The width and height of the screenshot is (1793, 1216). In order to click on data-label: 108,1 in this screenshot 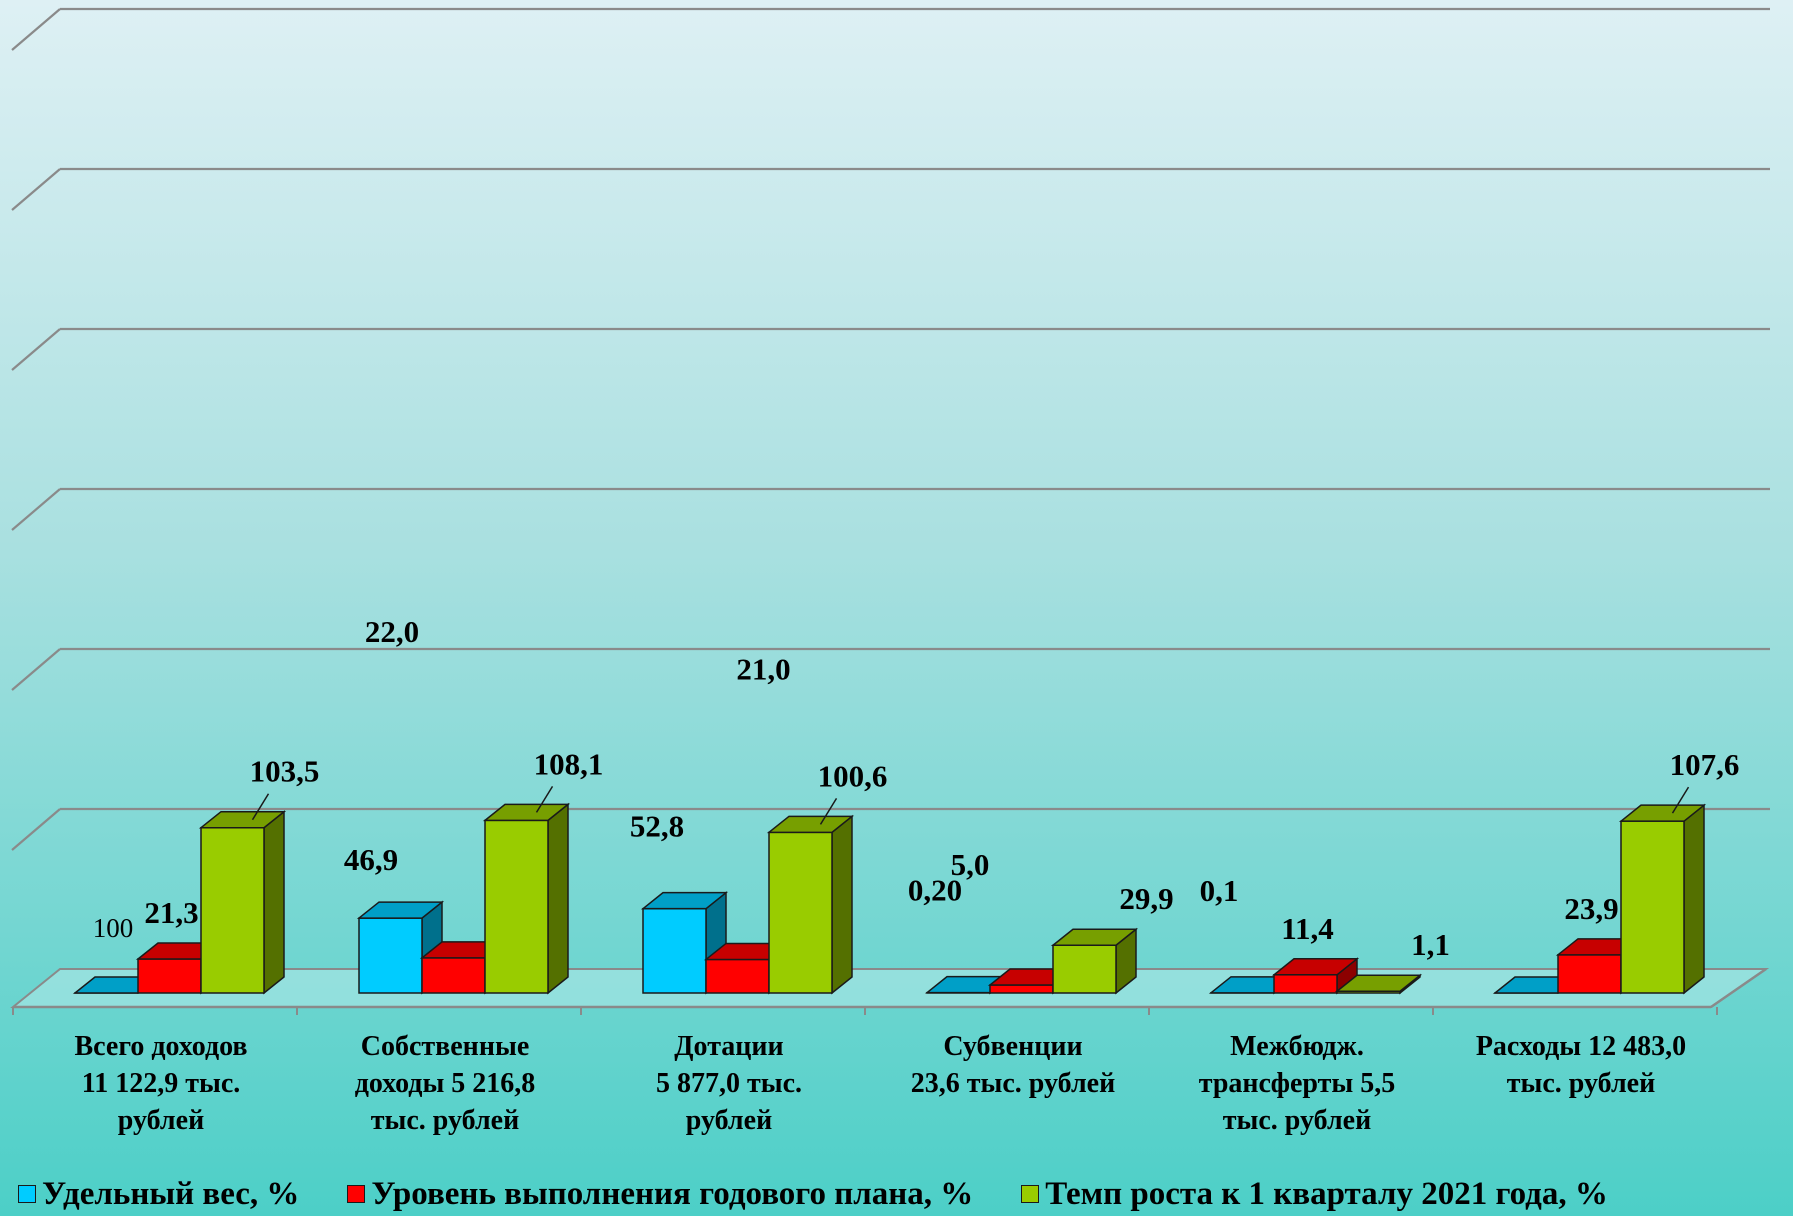, I will do `click(569, 763)`.